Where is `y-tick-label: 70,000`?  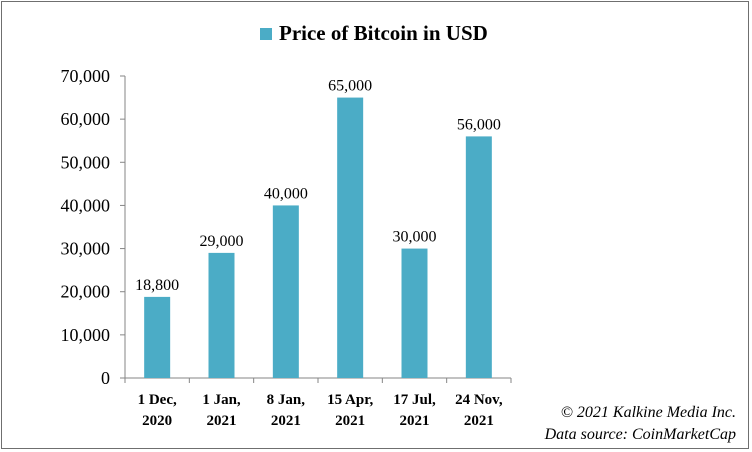 y-tick-label: 70,000 is located at coordinates (86, 76).